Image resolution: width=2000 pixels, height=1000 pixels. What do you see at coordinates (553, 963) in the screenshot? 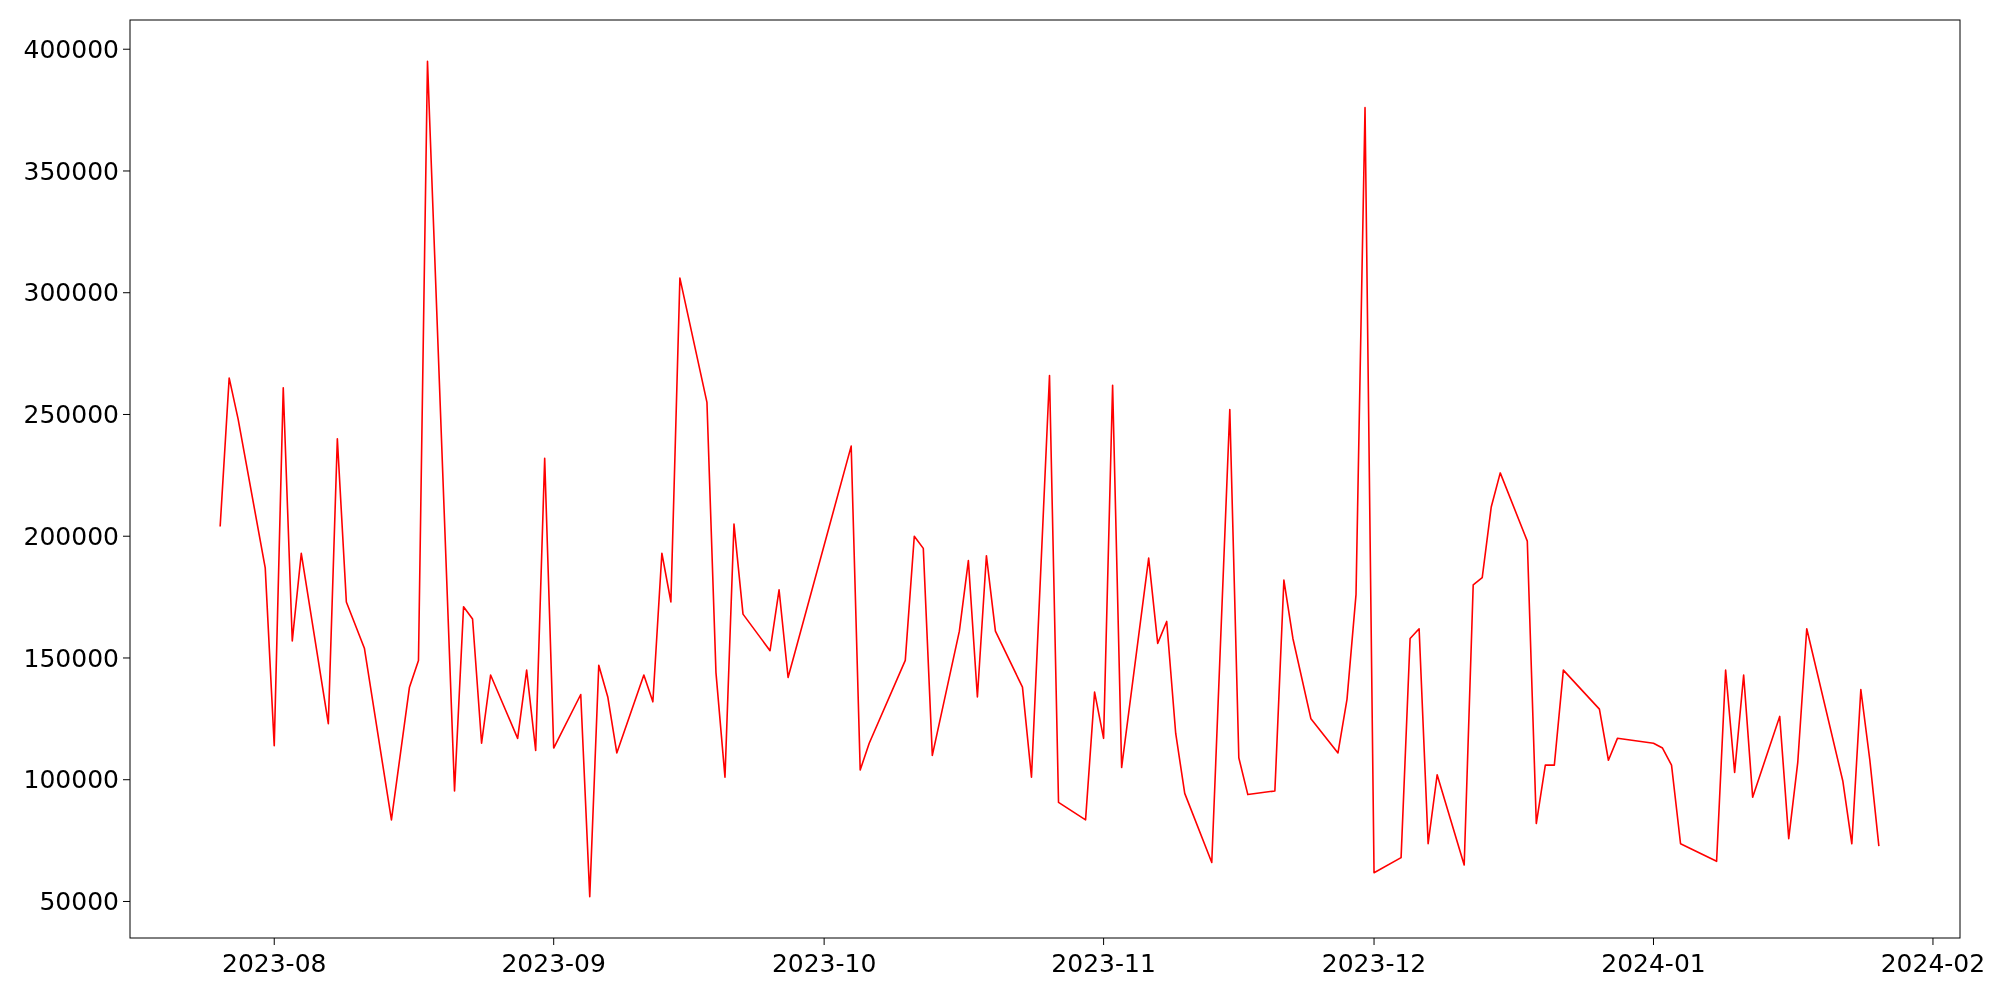
I see `x-tick-label: 2023-09` at bounding box center [553, 963].